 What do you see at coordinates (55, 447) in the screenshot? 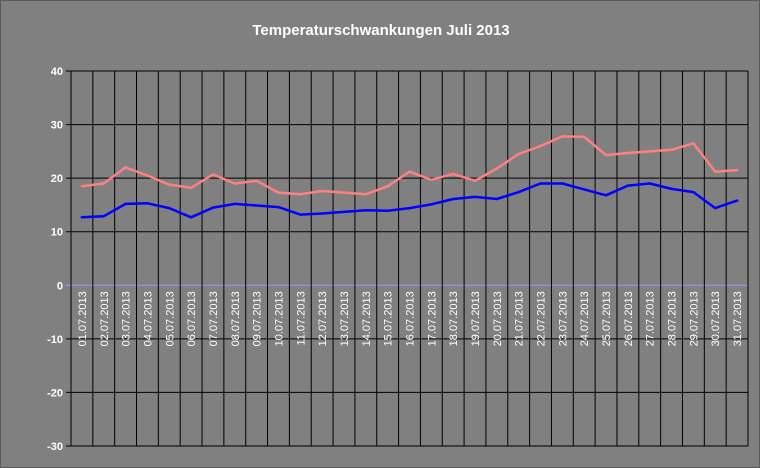
I see `y-tick-label: -30` at bounding box center [55, 447].